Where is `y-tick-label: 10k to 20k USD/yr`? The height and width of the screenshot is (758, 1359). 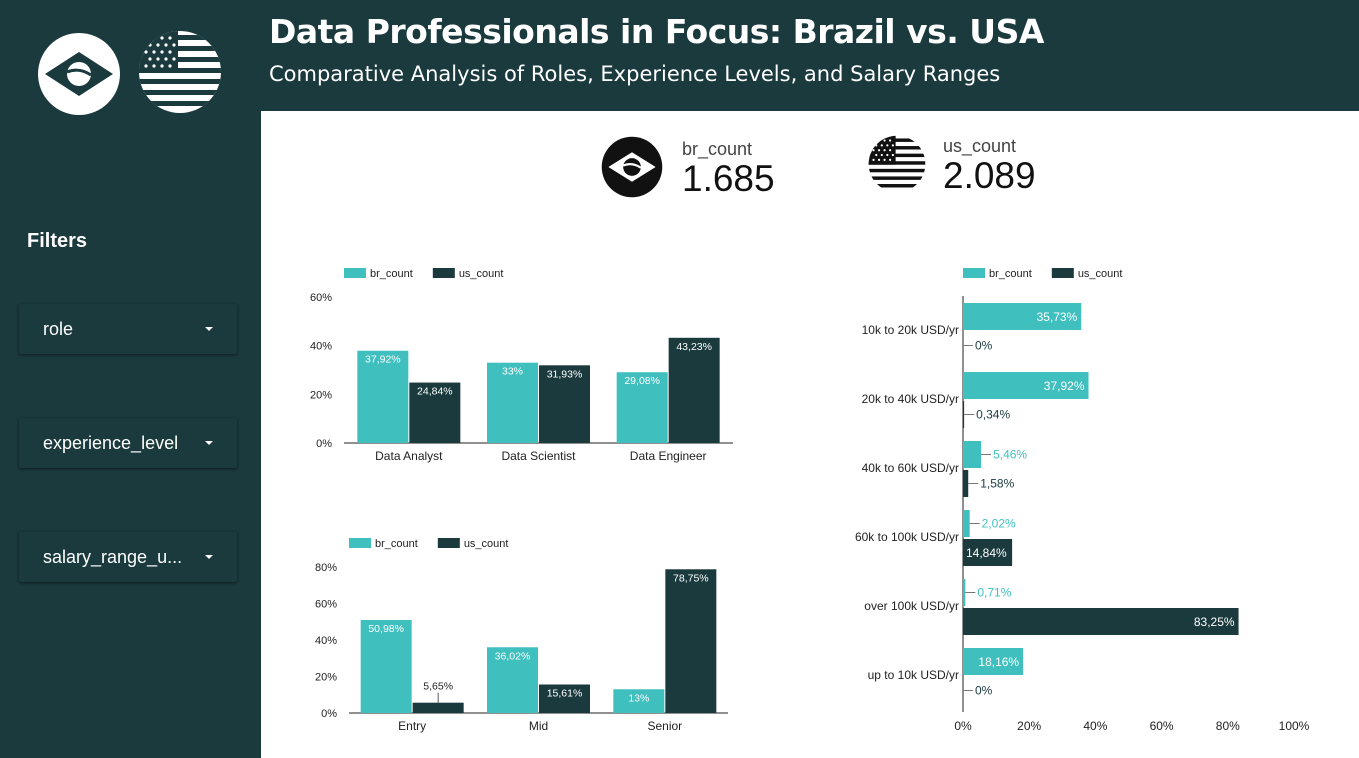 y-tick-label: 10k to 20k USD/yr is located at coordinates (910, 330).